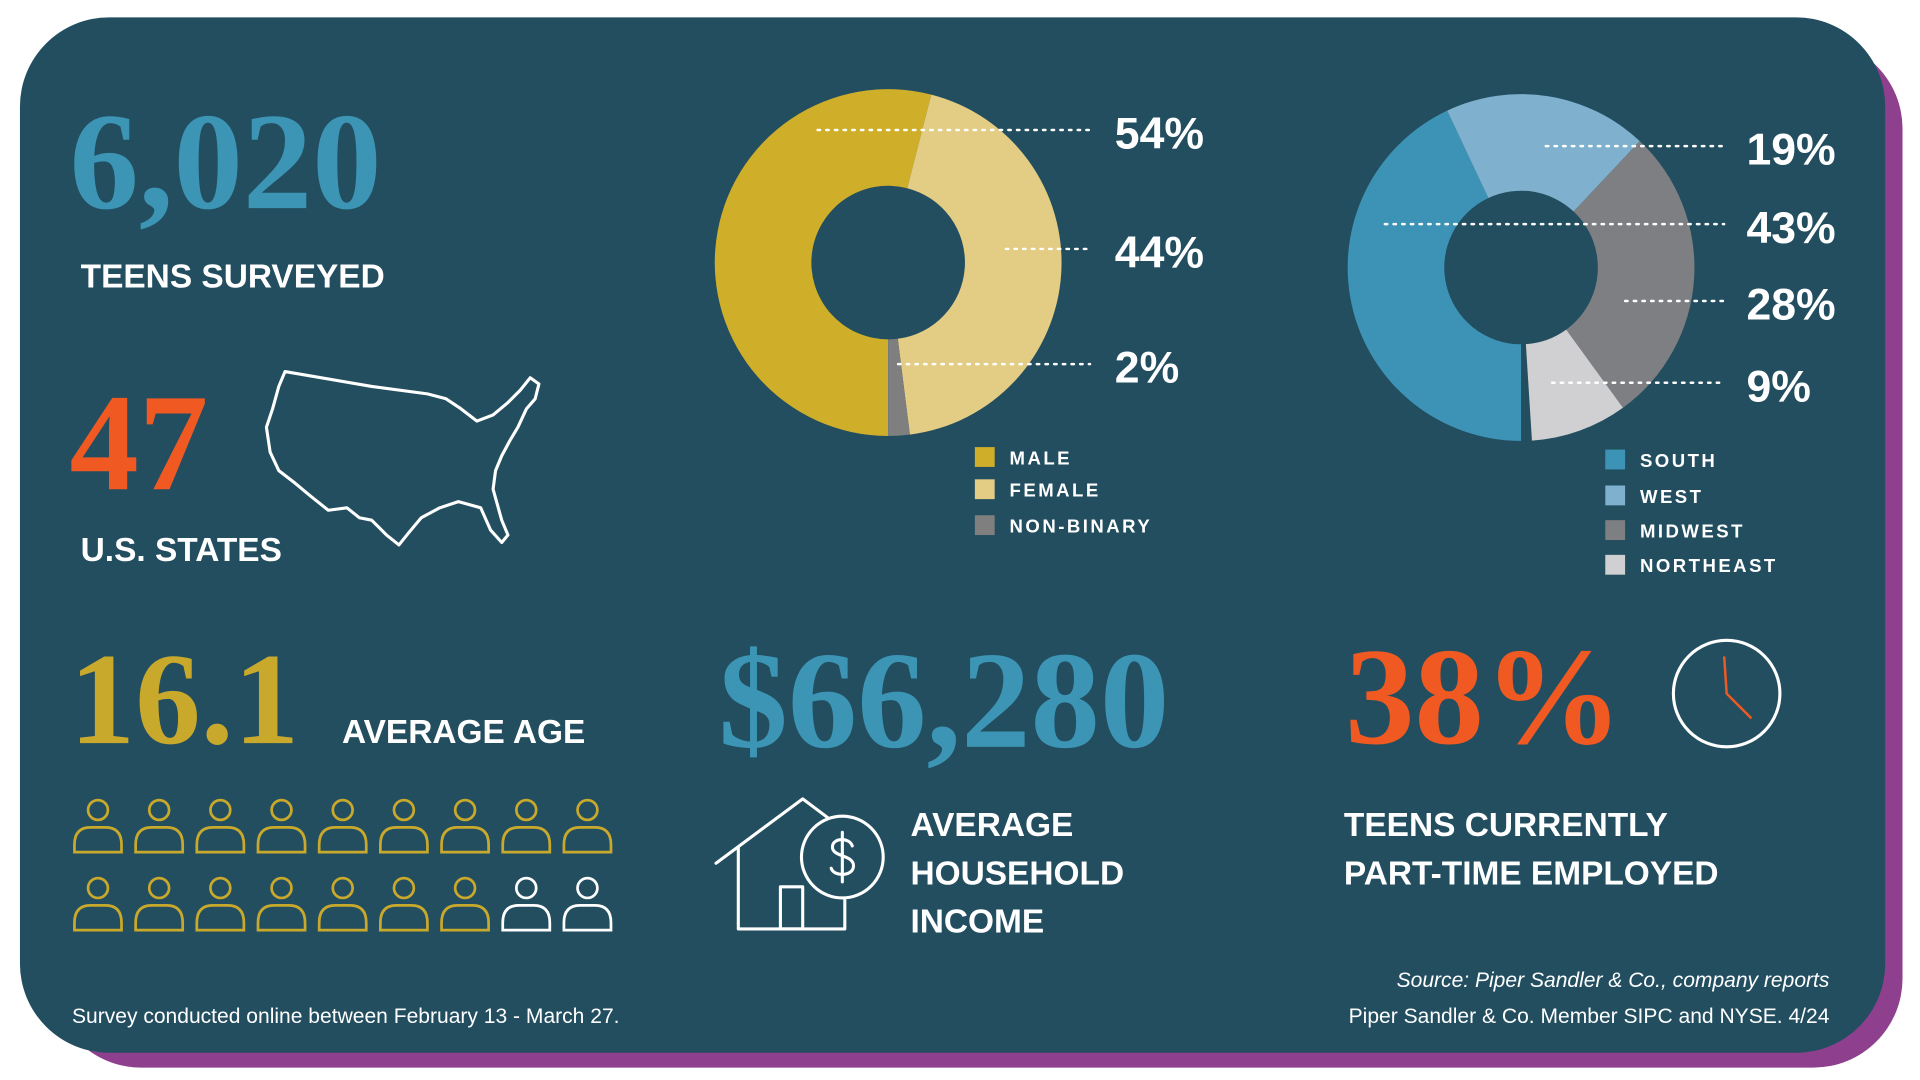  I want to click on income-line: INCOME, so click(977, 922).